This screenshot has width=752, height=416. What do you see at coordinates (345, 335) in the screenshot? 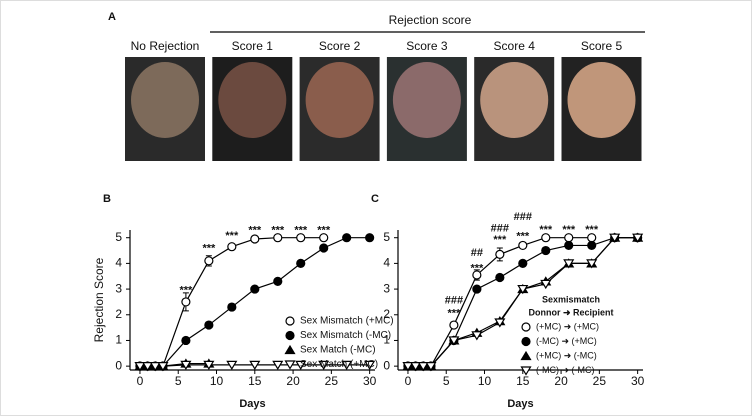
I see `legend-label: Sex Mismatch (-MC)` at bounding box center [345, 335].